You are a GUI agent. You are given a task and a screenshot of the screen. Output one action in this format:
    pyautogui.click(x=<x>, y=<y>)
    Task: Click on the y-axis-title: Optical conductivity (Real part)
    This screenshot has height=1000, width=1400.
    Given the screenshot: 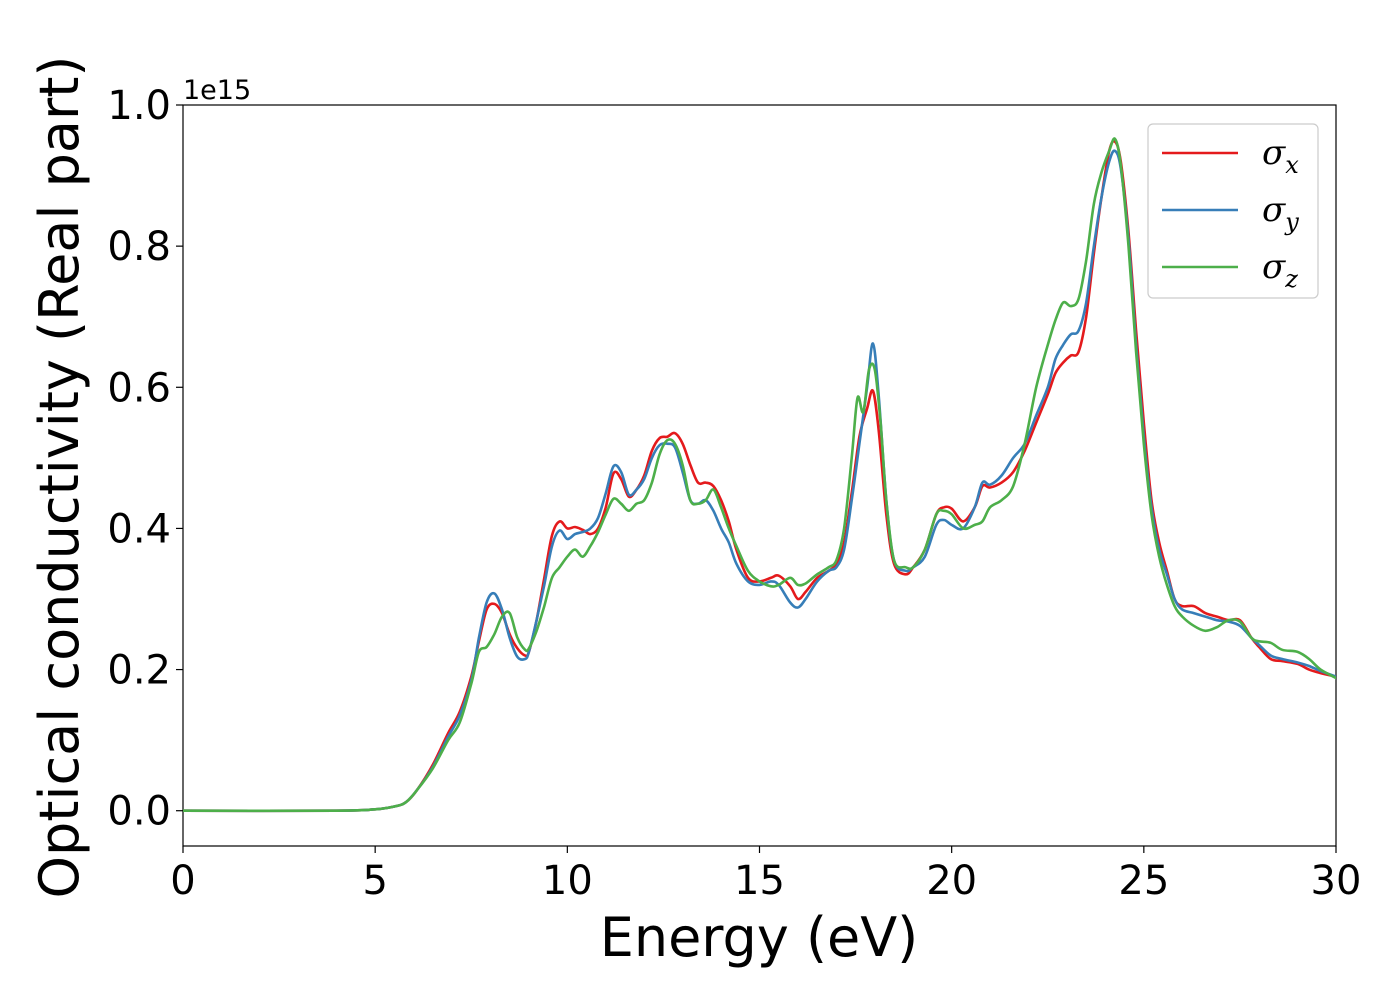 What is the action you would take?
    pyautogui.click(x=59, y=477)
    